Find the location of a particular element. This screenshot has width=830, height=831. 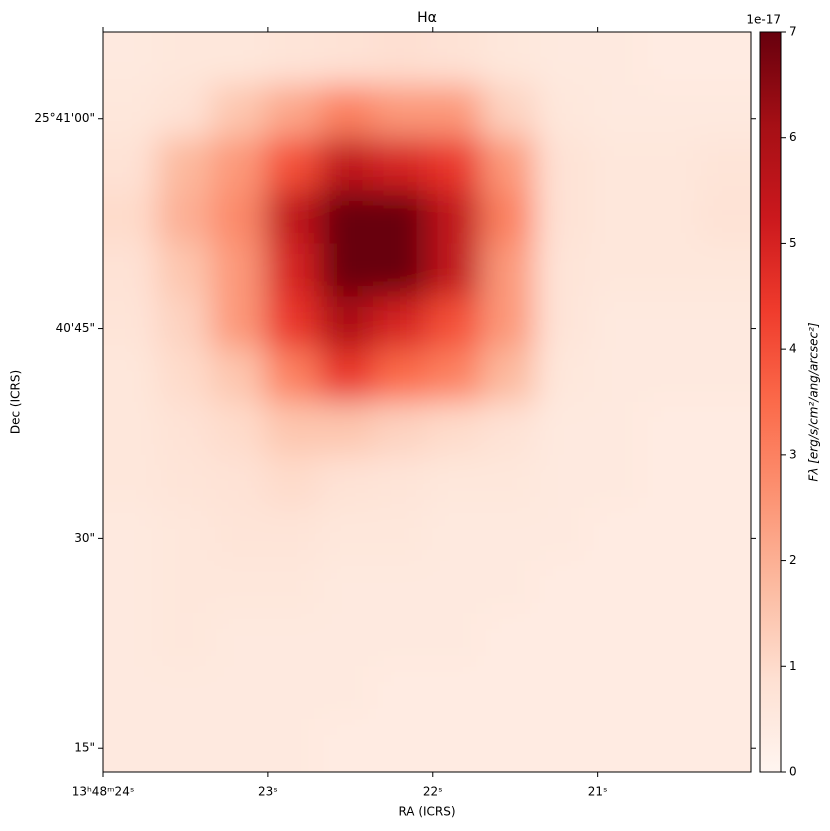

colorbar-tick-label: 1 is located at coordinates (793, 666).